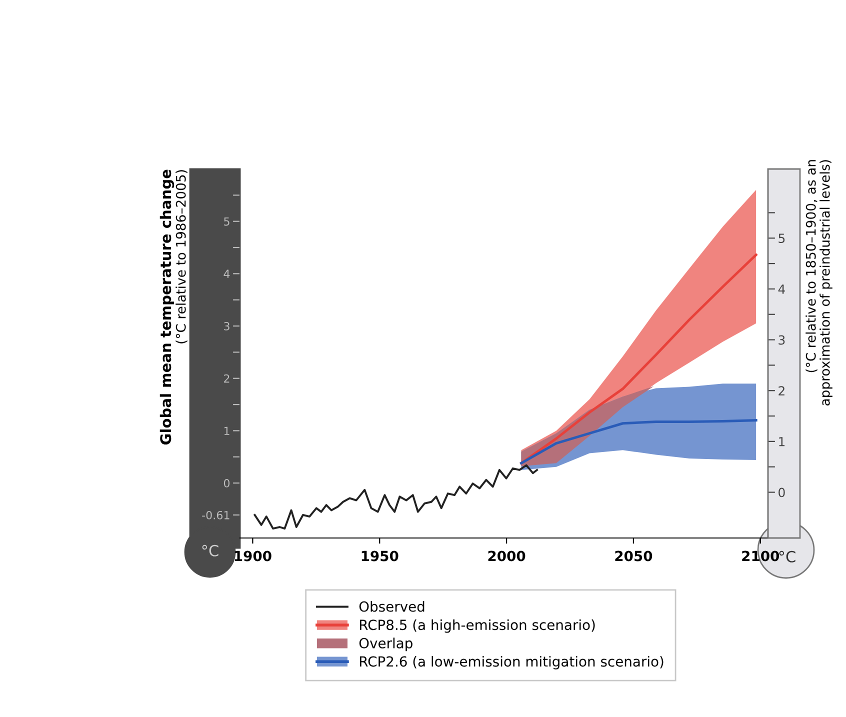  I want to click on y2-axis-title: (°C relative to 1850–1900, as an approximation of preindustrial levels), so click(819, 283).